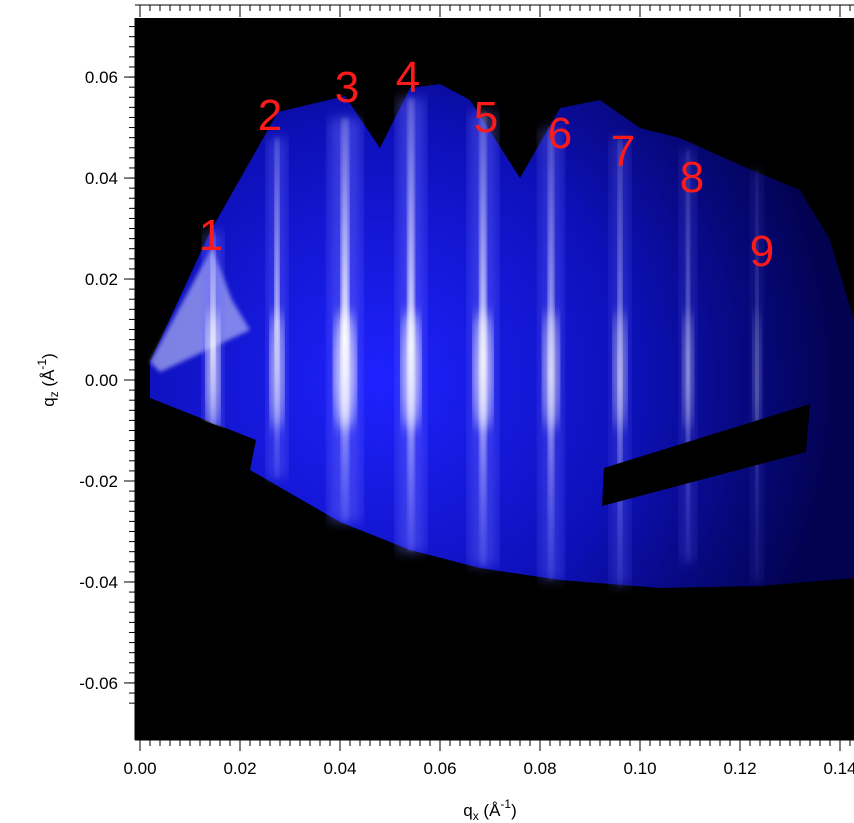 This screenshot has width=854, height=823. What do you see at coordinates (211, 235) in the screenshot?
I see `peak-label: 1` at bounding box center [211, 235].